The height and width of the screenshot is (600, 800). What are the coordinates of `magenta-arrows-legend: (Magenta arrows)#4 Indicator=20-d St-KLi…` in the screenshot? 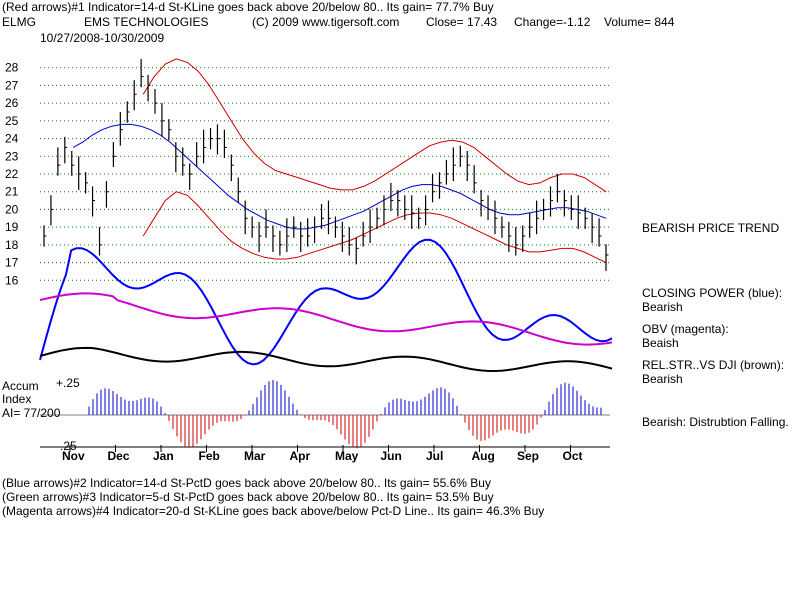 It's located at (273, 511).